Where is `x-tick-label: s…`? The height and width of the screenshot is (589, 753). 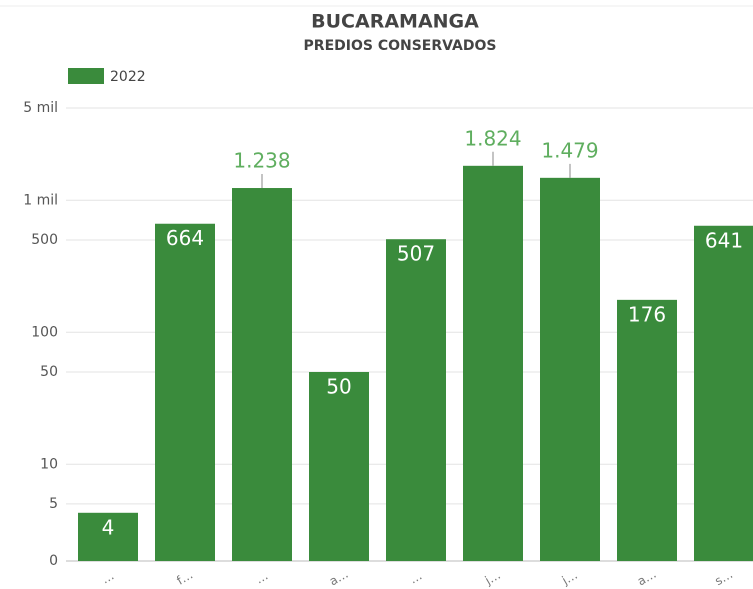
x-tick-label: s… is located at coordinates (723, 577).